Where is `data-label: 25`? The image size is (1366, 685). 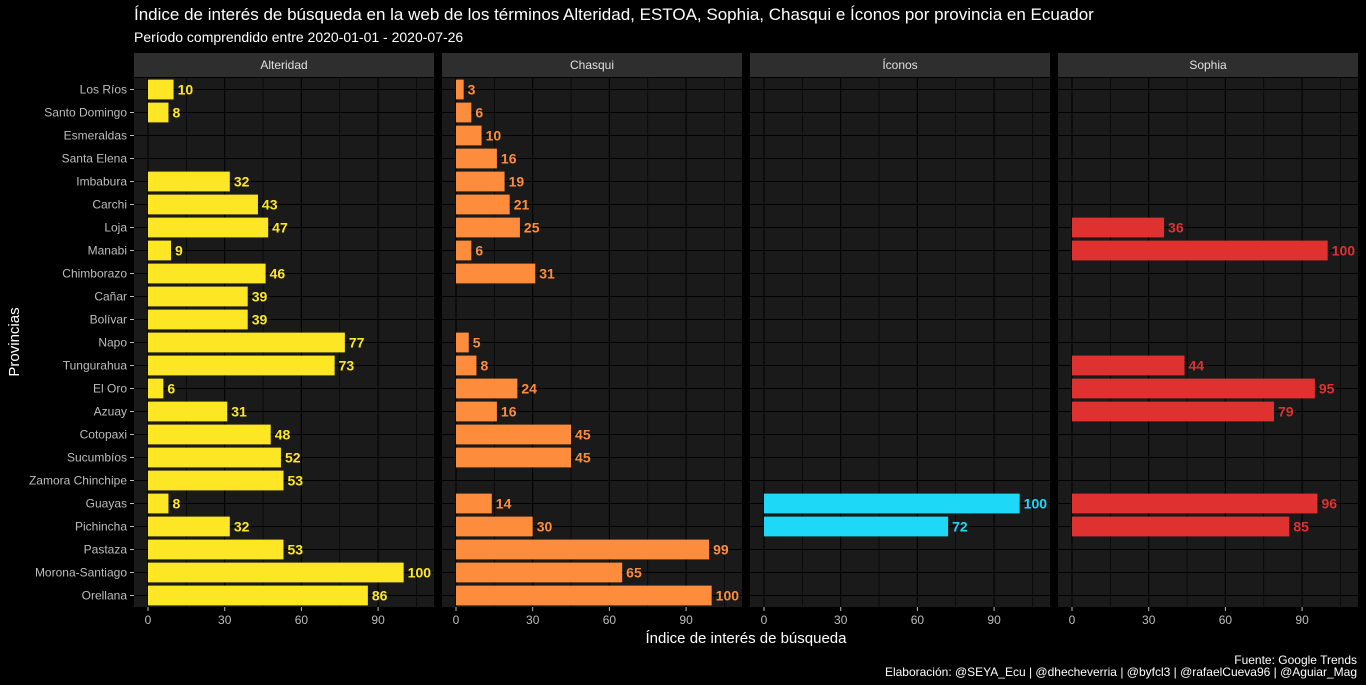
data-label: 25 is located at coordinates (532, 228).